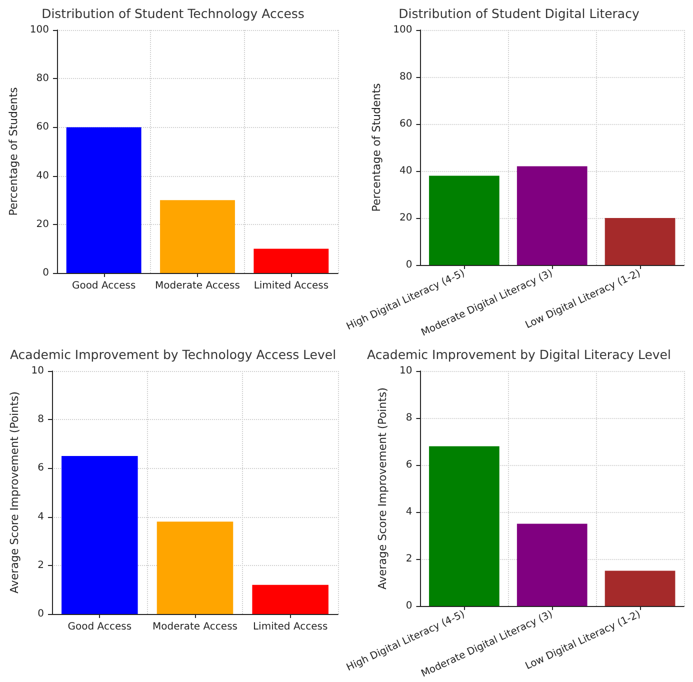 The height and width of the screenshot is (682, 693). Describe the element at coordinates (519, 13) in the screenshot. I see `chart-title: Distribution of Student Digital Literacy` at that location.